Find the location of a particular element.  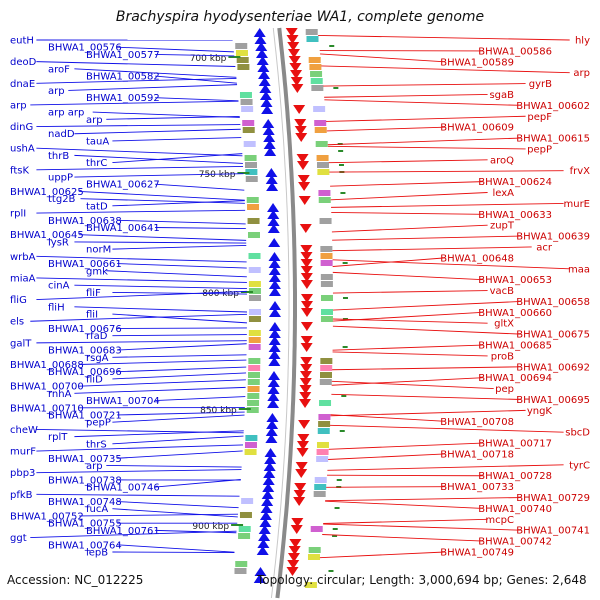

gene-label-forward: deoD is located at coordinates (23, 62).